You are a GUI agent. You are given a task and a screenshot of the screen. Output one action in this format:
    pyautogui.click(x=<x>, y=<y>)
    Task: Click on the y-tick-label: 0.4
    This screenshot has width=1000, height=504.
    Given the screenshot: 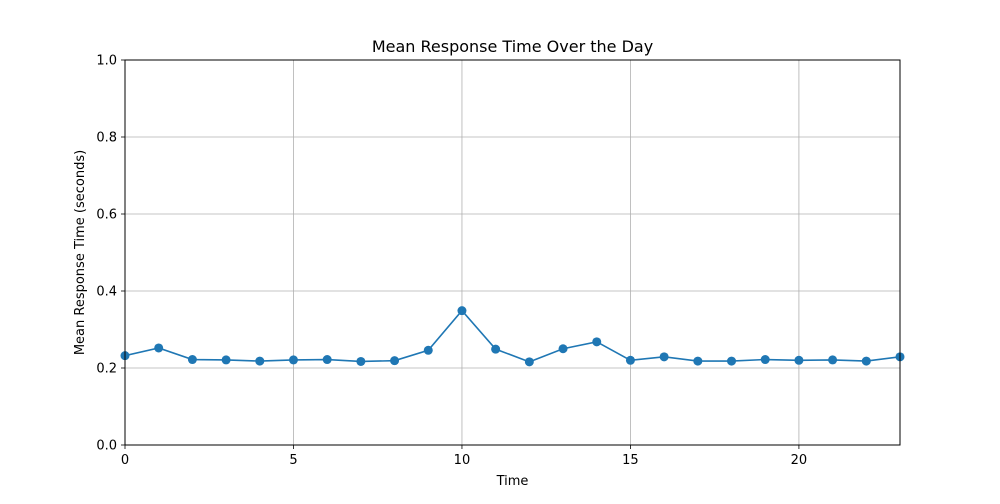 What is the action you would take?
    pyautogui.click(x=106, y=292)
    